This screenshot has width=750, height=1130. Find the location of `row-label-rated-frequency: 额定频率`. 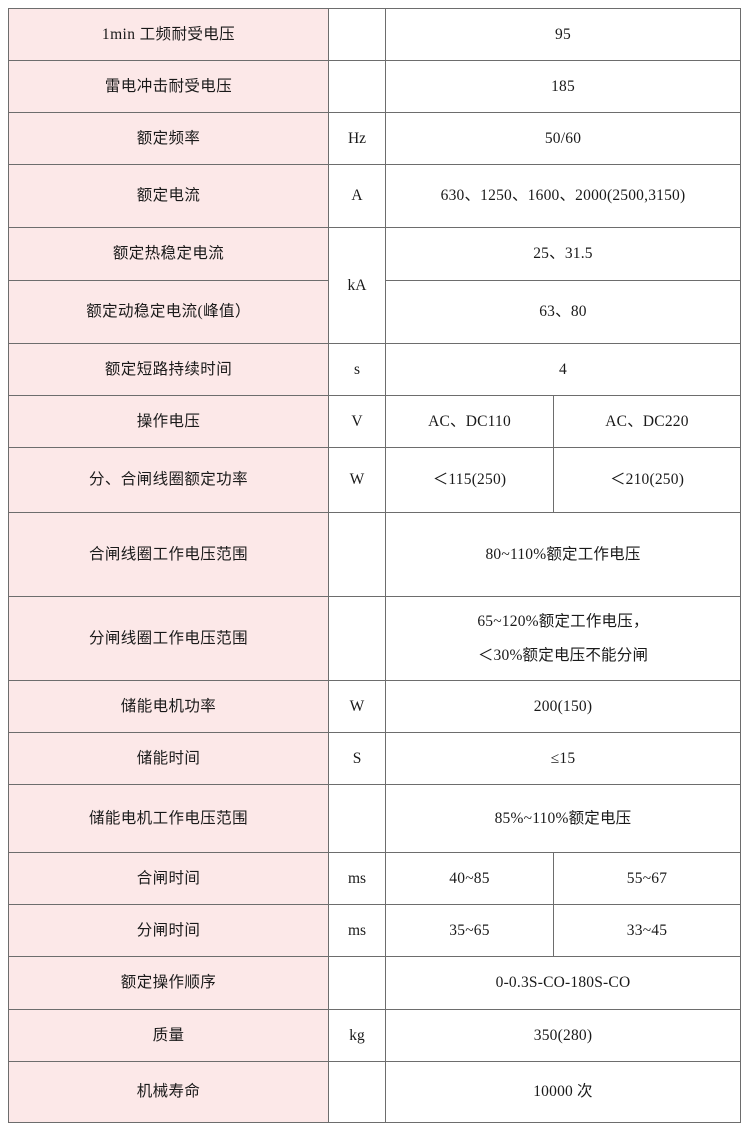

row-label-rated-frequency: 额定频率 is located at coordinates (168, 138).